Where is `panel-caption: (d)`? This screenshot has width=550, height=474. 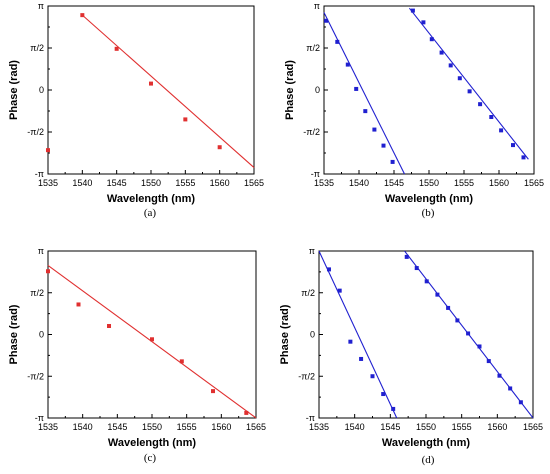 panel-caption: (d) is located at coordinates (428, 460).